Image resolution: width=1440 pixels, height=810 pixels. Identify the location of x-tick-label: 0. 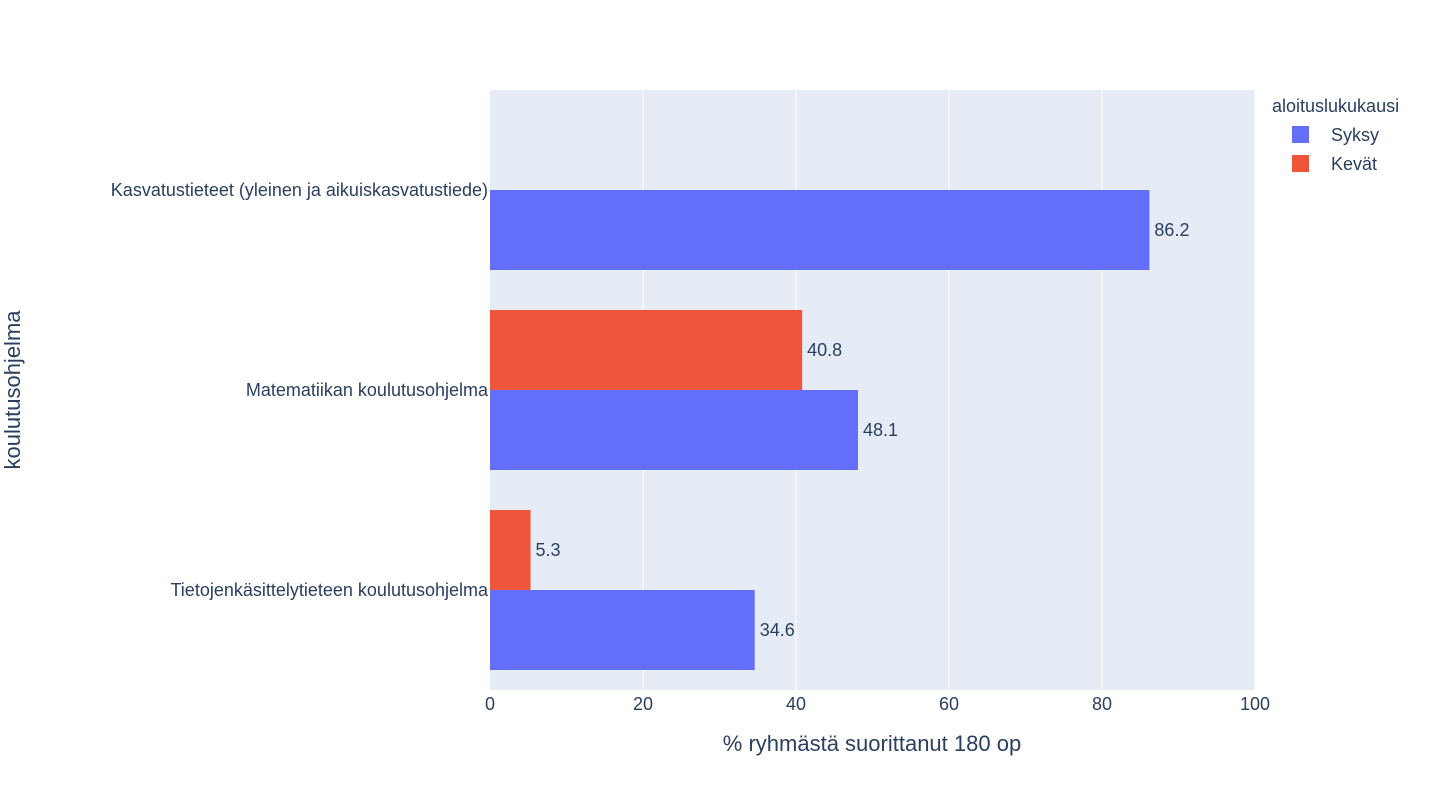
(490, 704).